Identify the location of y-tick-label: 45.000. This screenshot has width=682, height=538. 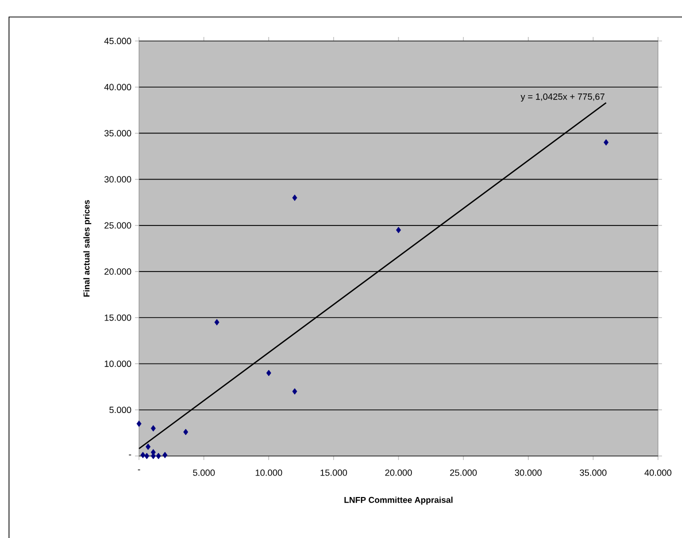
(118, 41).